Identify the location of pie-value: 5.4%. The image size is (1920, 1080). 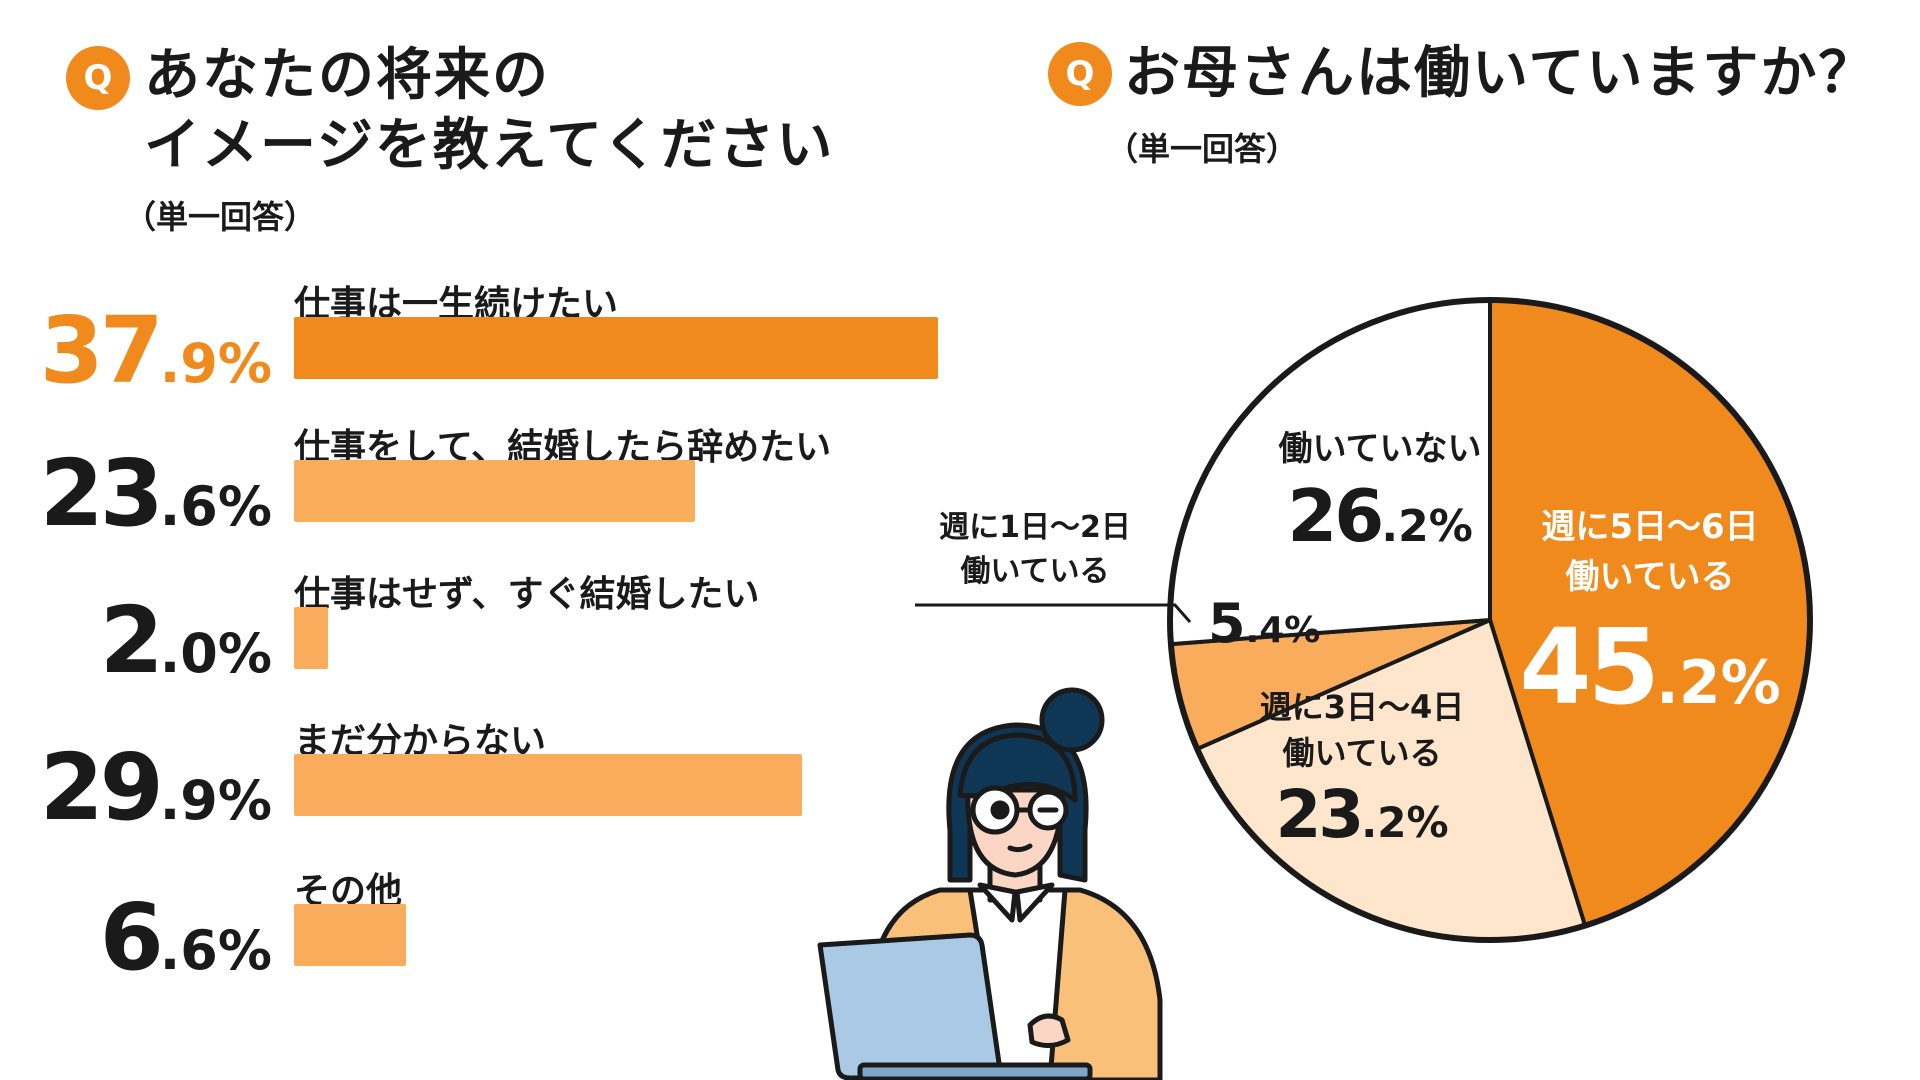
(1264, 623).